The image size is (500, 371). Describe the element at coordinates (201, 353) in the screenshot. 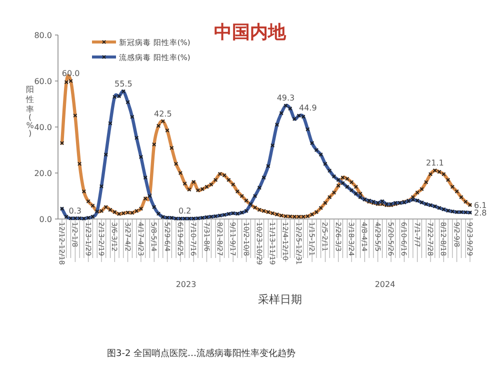

I see `caption: 图3-2 全国哨点医院…流感病毒阳性率变化趋势` at that location.